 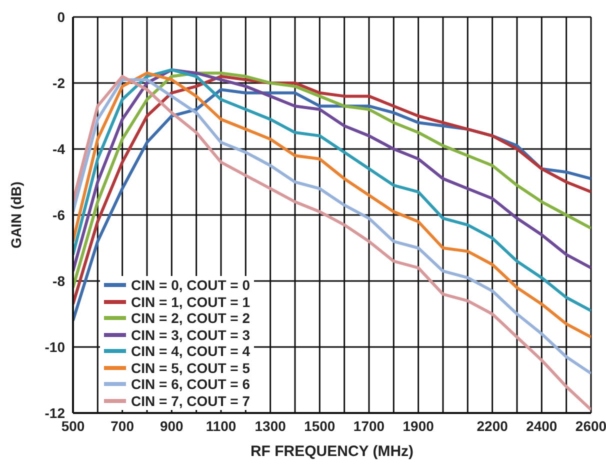 What do you see at coordinates (270, 426) in the screenshot?
I see `x-tick-label: 1300` at bounding box center [270, 426].